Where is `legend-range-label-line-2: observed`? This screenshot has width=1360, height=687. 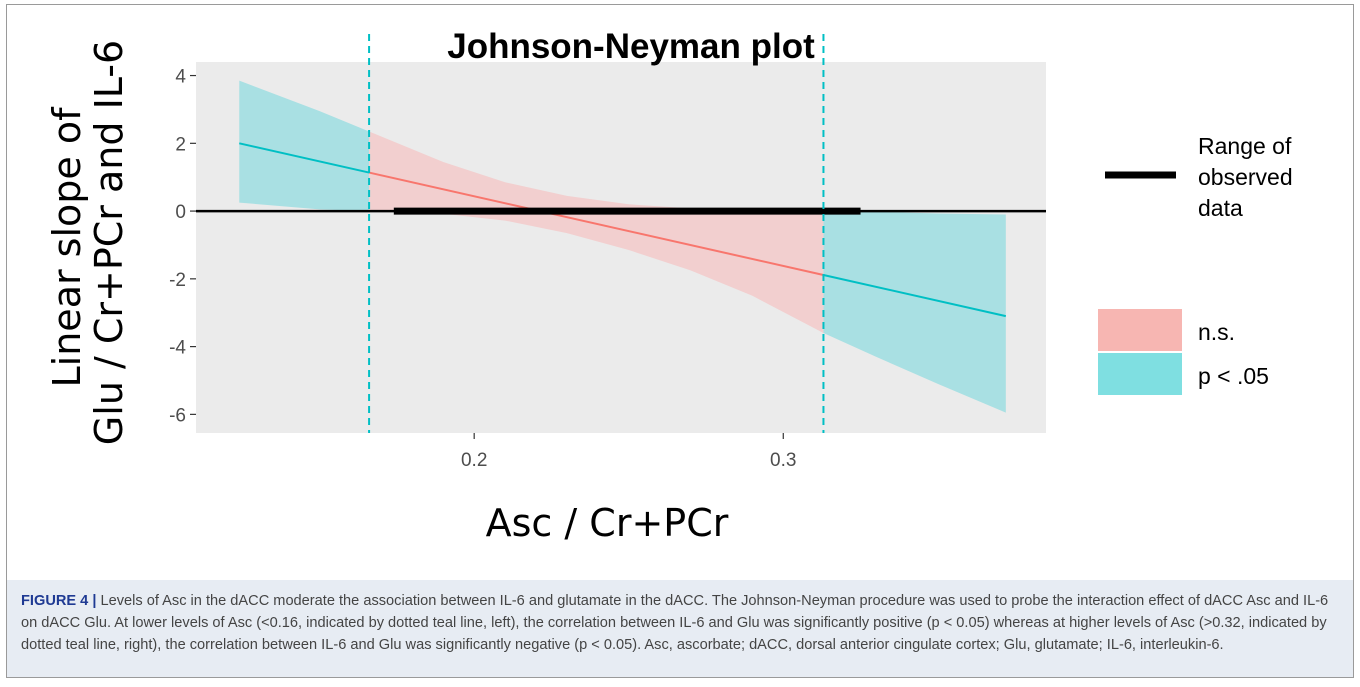 legend-range-label-line-2: observed is located at coordinates (1245, 177).